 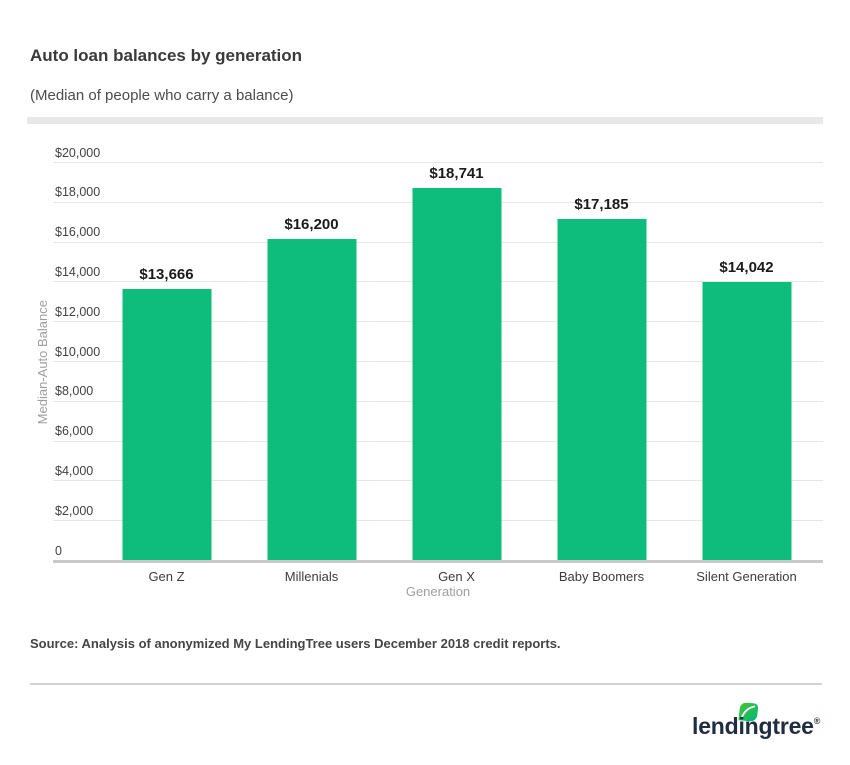 I want to click on category-label: Gen X, so click(x=456, y=576).